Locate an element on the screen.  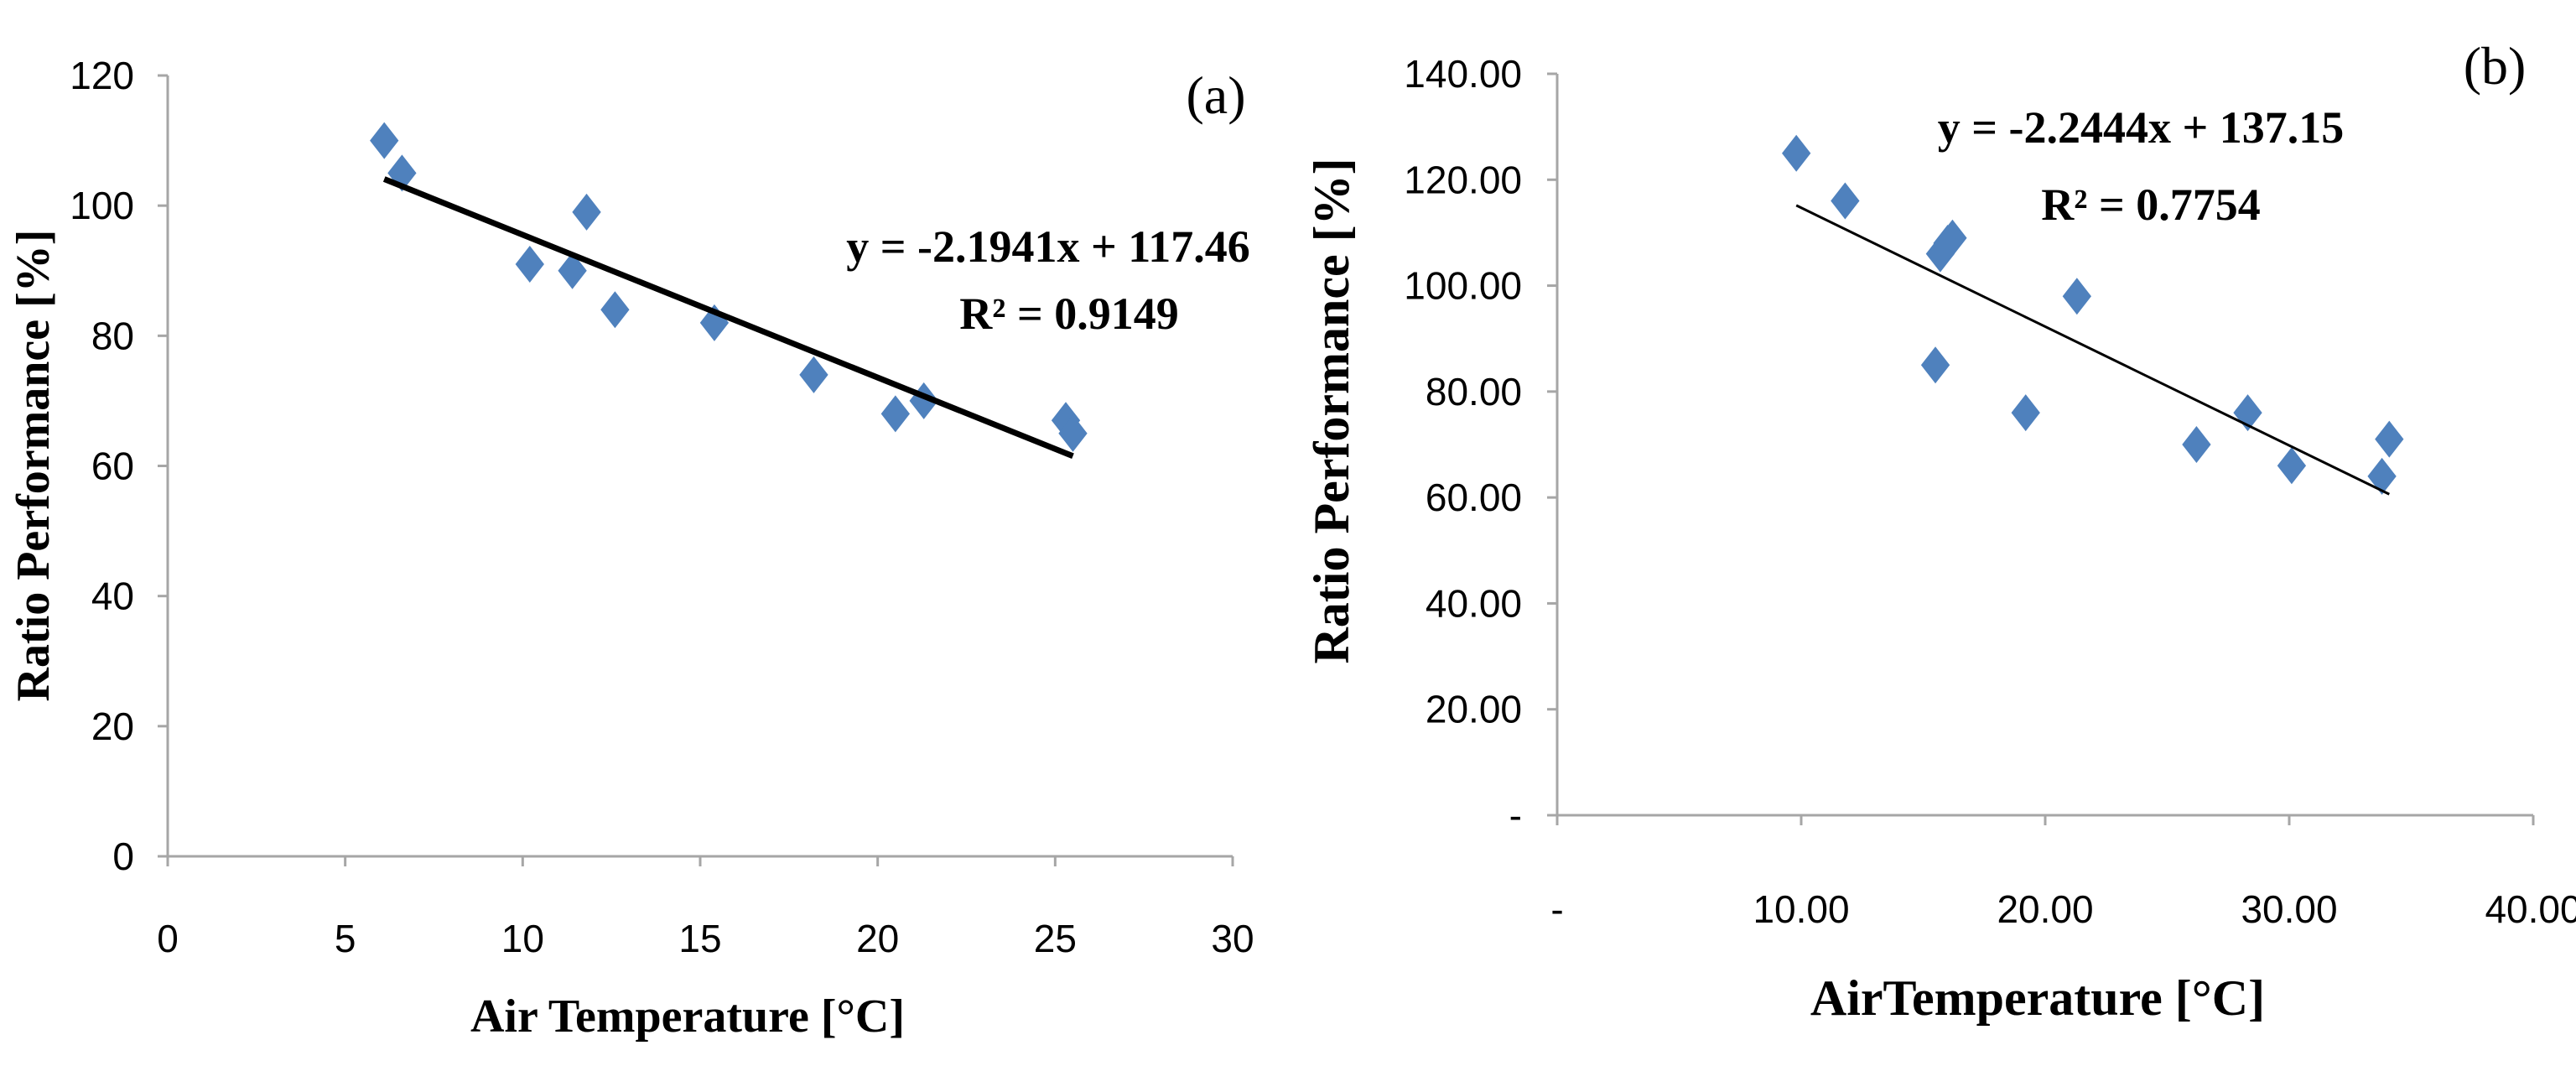
chart-a-x-axis-title: Air Temperature [°C] is located at coordinates (687, 1017).